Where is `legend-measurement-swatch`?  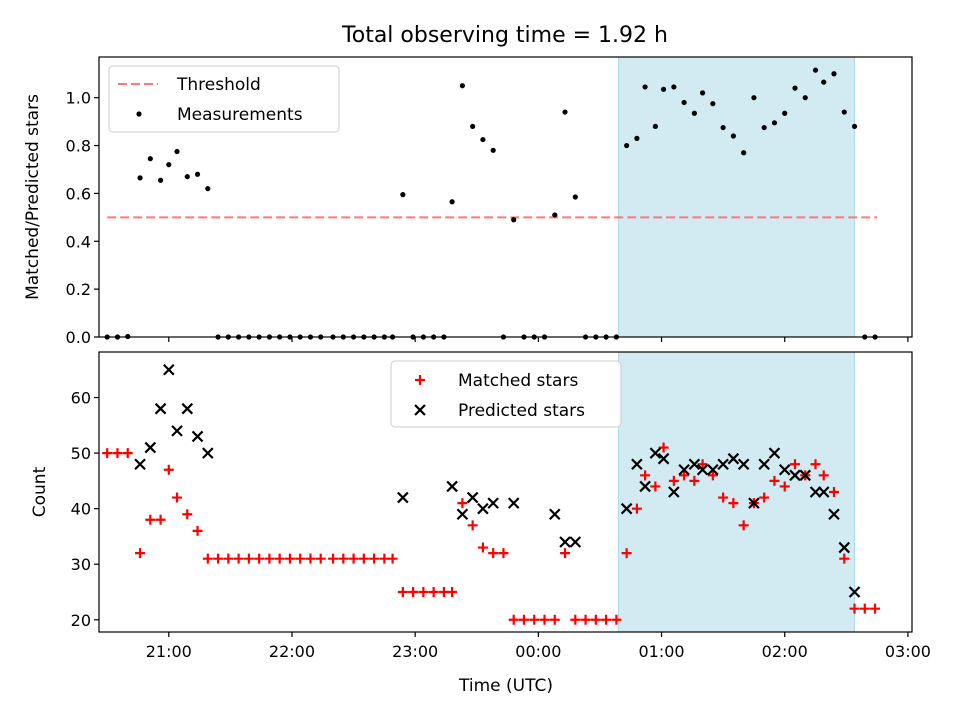 legend-measurement-swatch is located at coordinates (139, 114).